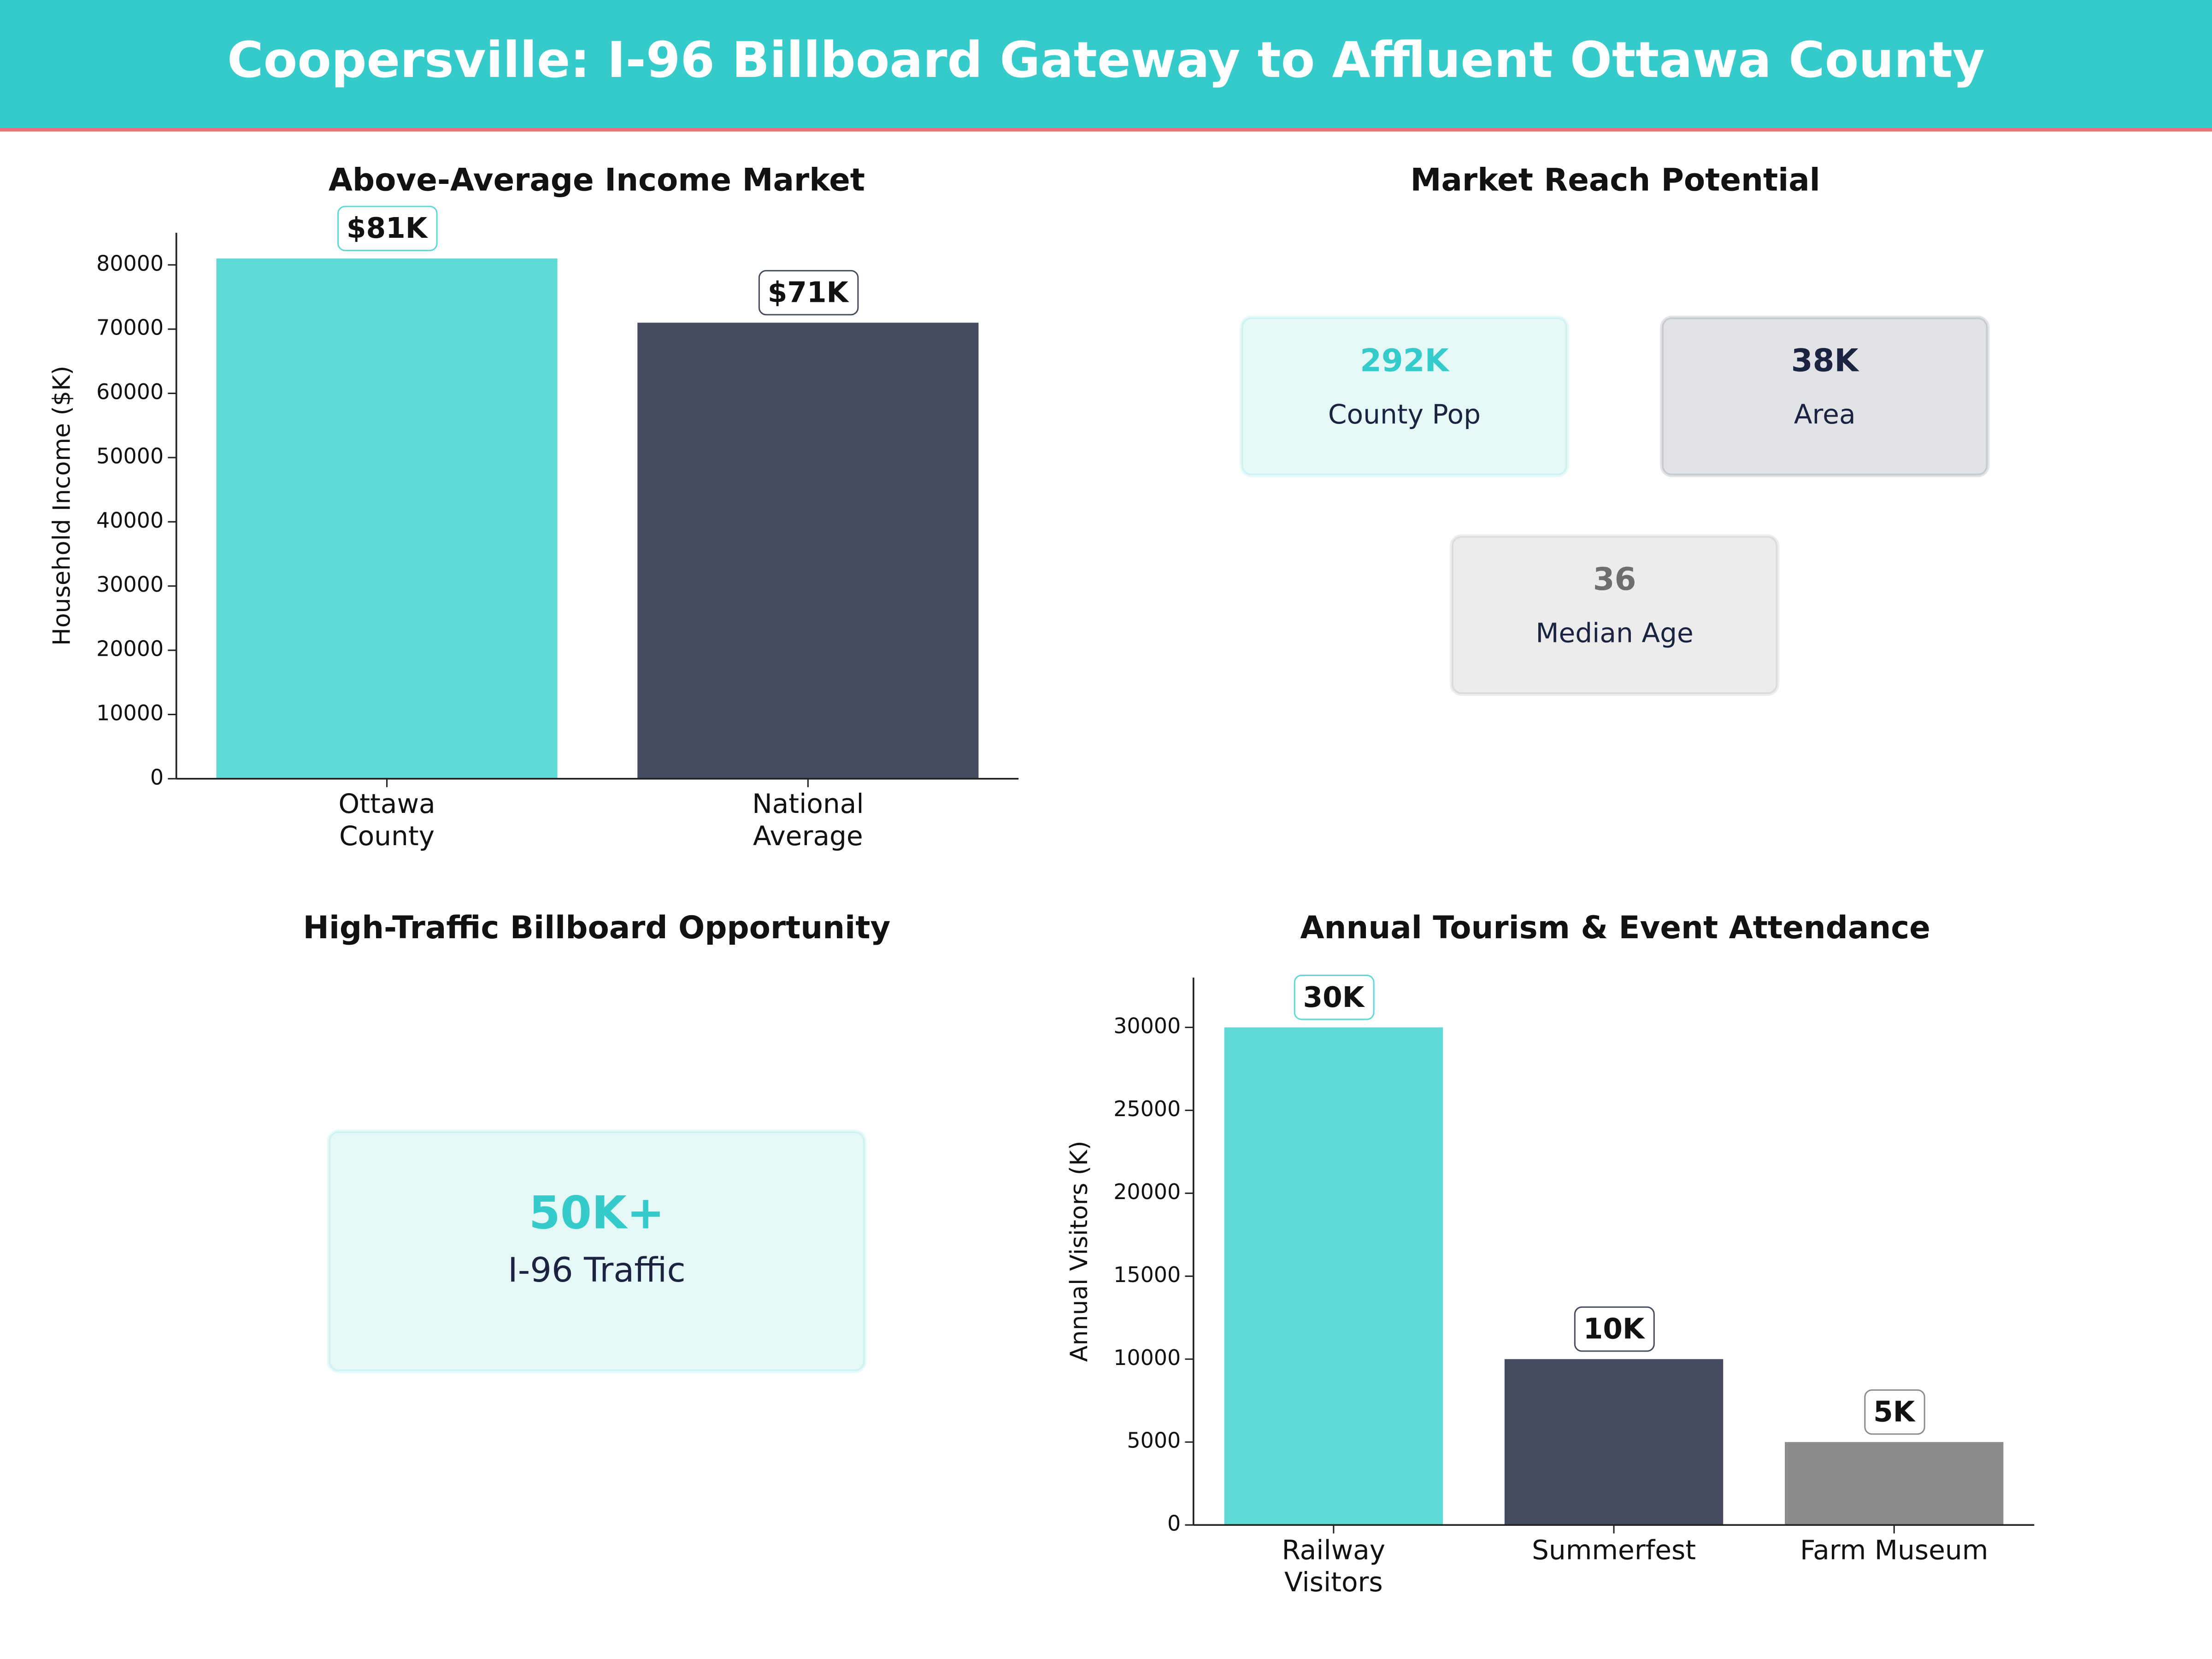 The image size is (2212, 1659). I want to click on value-label-group: 10K, so click(1614, 1329).